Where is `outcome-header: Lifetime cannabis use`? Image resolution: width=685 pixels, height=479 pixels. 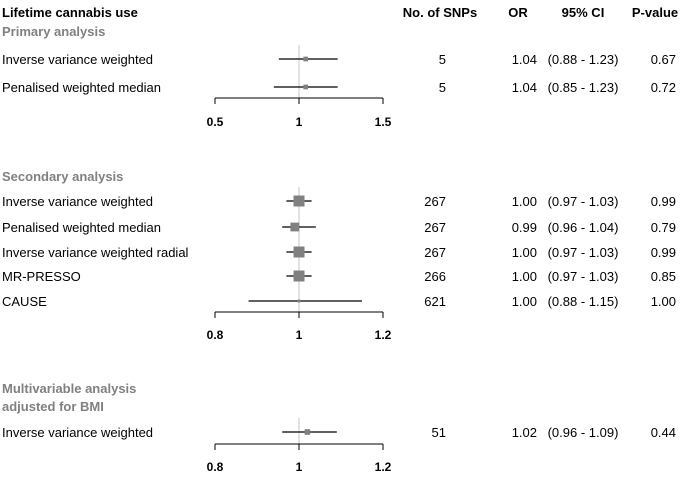 outcome-header: Lifetime cannabis use is located at coordinates (70, 12).